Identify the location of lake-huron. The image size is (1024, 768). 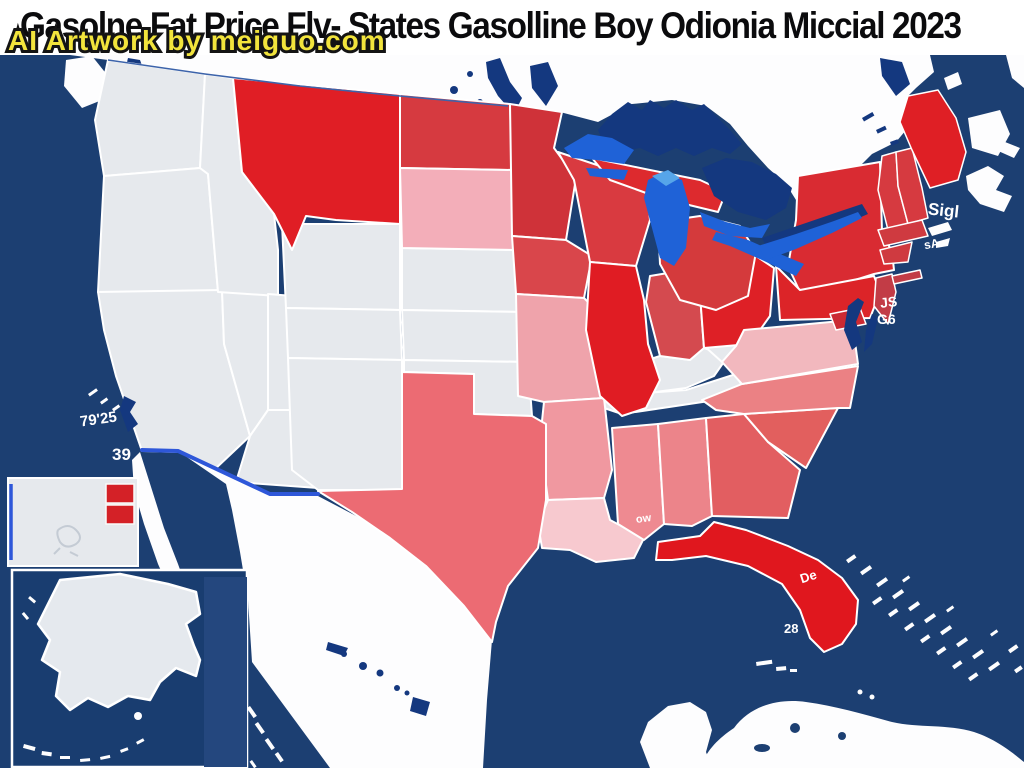
(747, 189).